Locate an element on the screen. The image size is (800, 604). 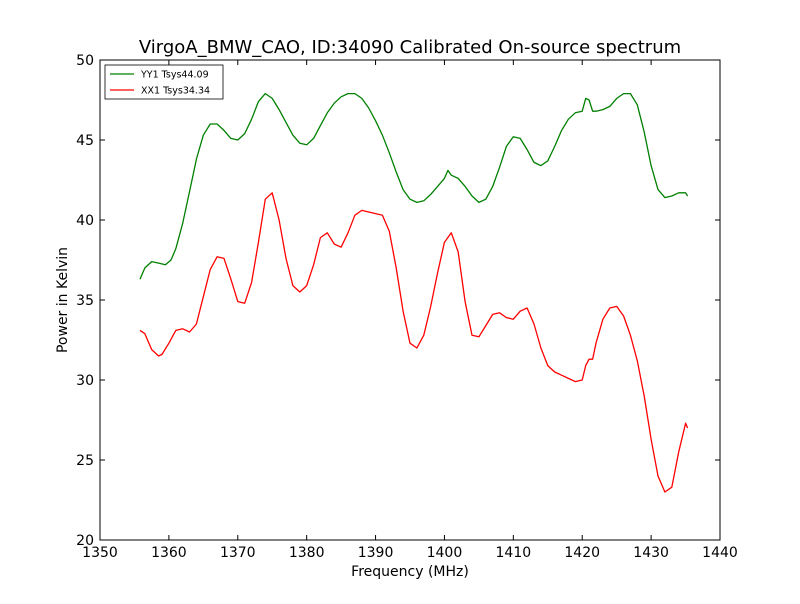
legend-box is located at coordinates (164, 82).